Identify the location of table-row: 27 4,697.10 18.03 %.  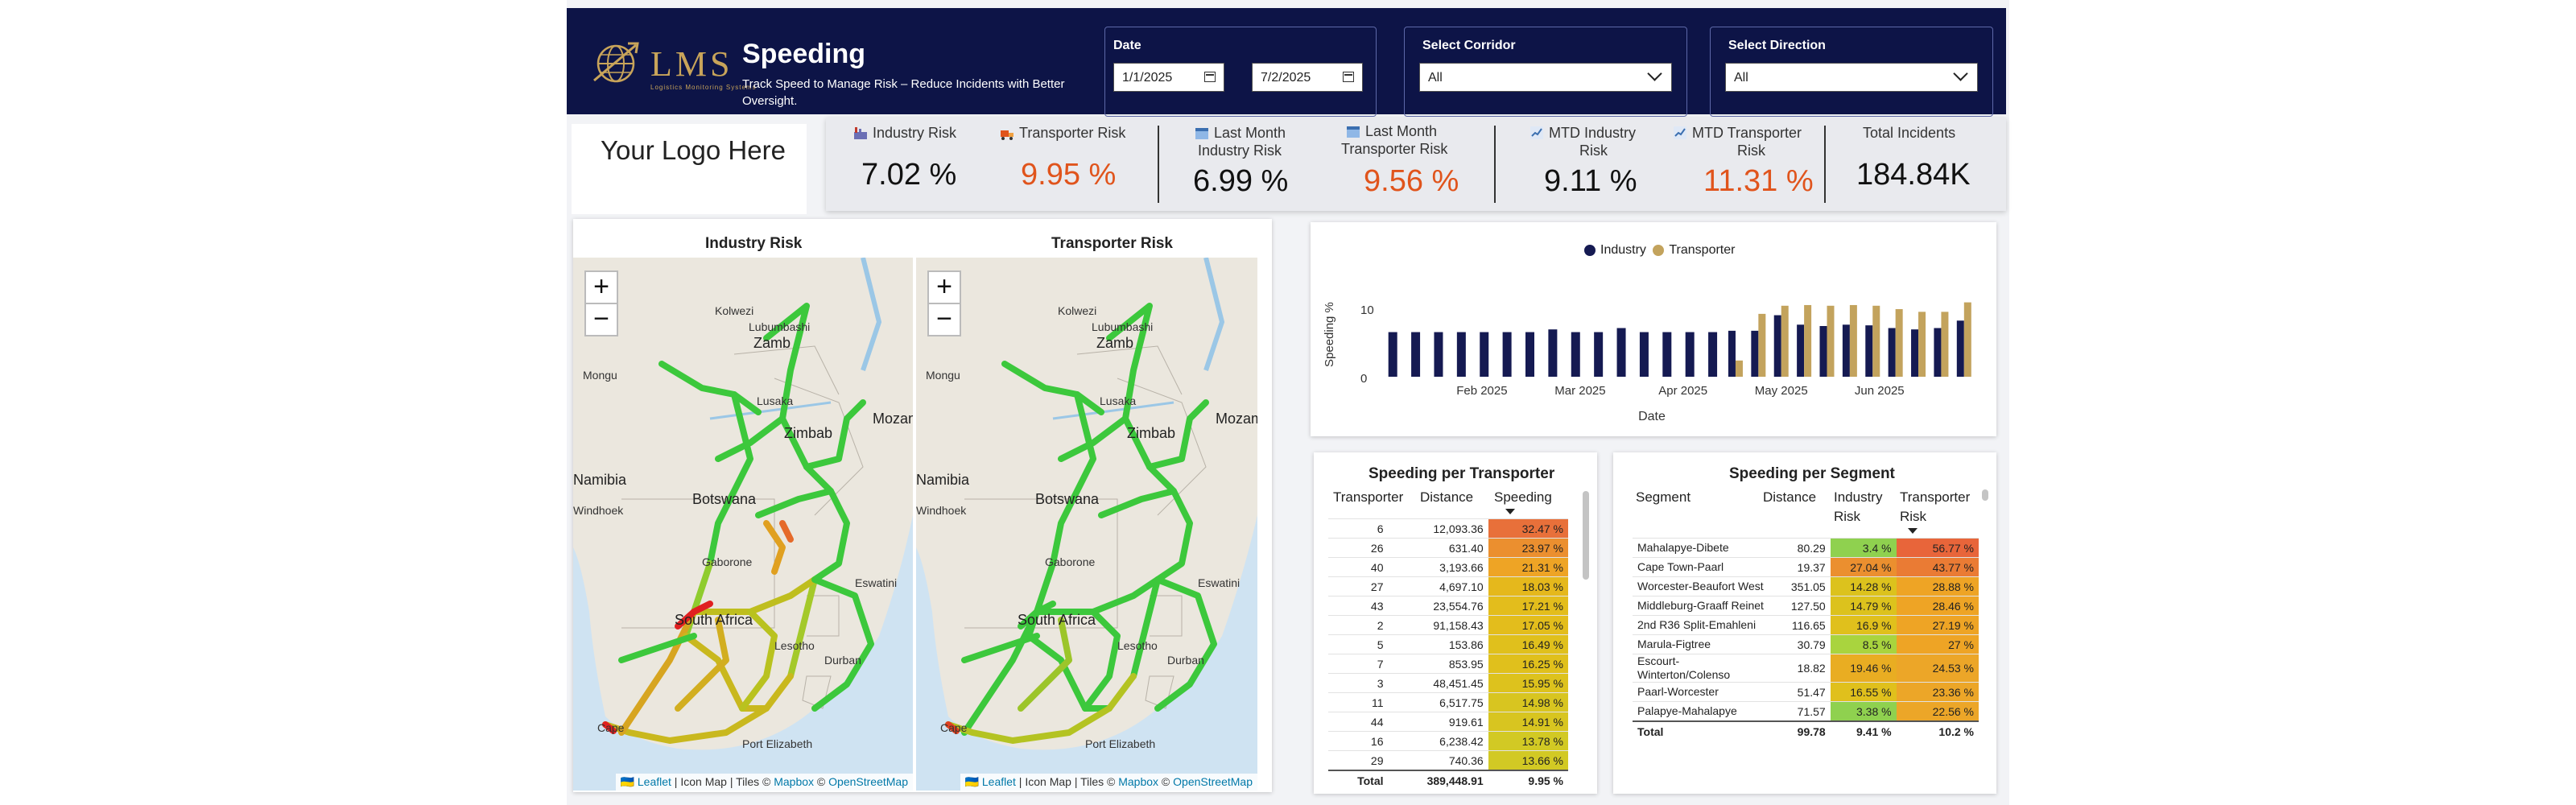
(1448, 586).